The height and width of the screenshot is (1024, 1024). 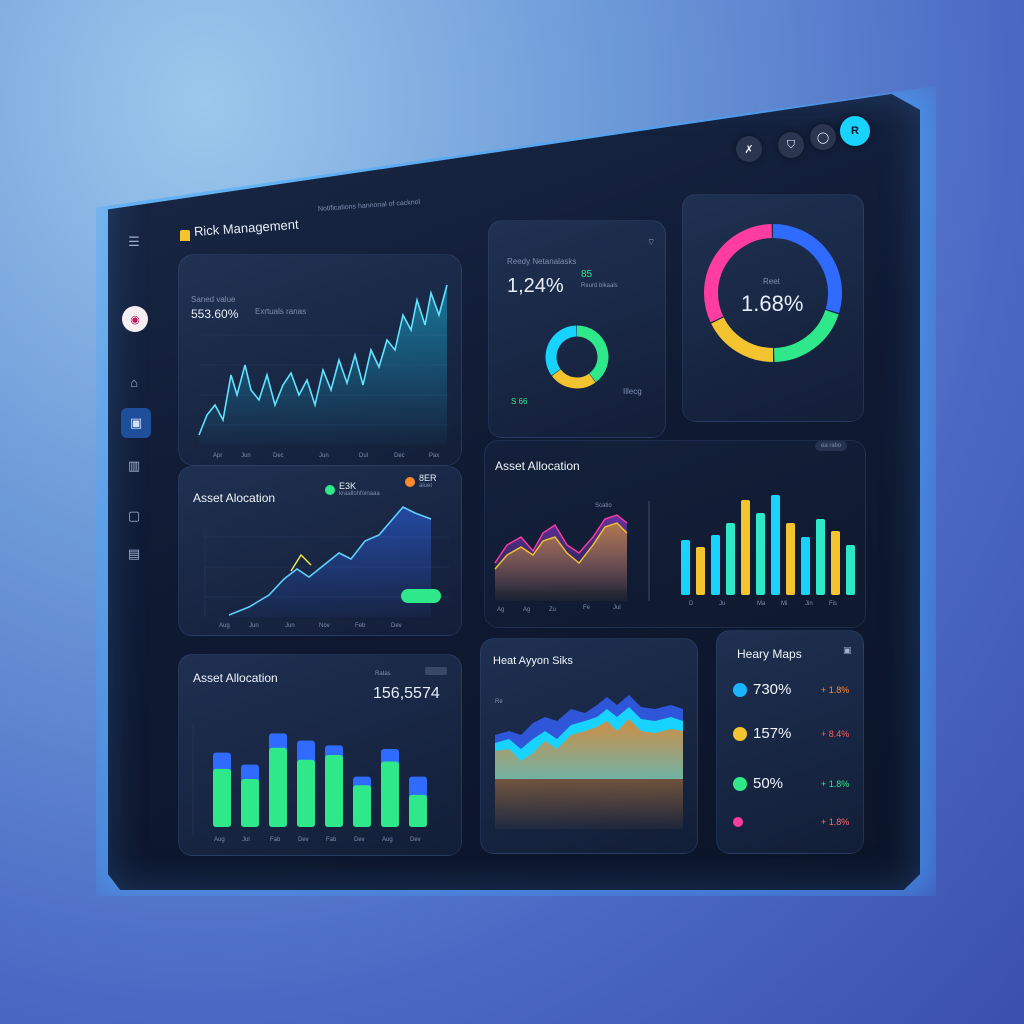 I want to click on x-icon: ✗, so click(x=749, y=149).